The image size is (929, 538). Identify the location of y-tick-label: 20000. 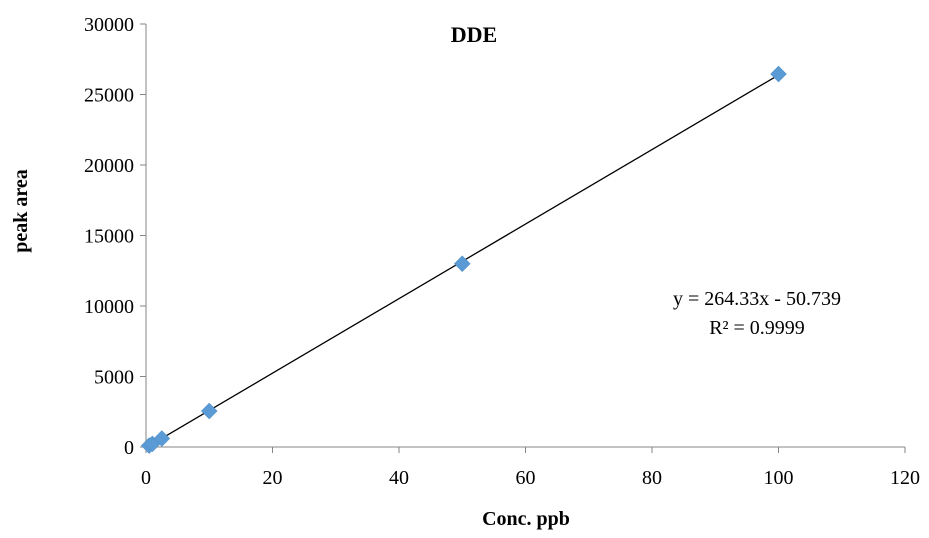
(109, 166).